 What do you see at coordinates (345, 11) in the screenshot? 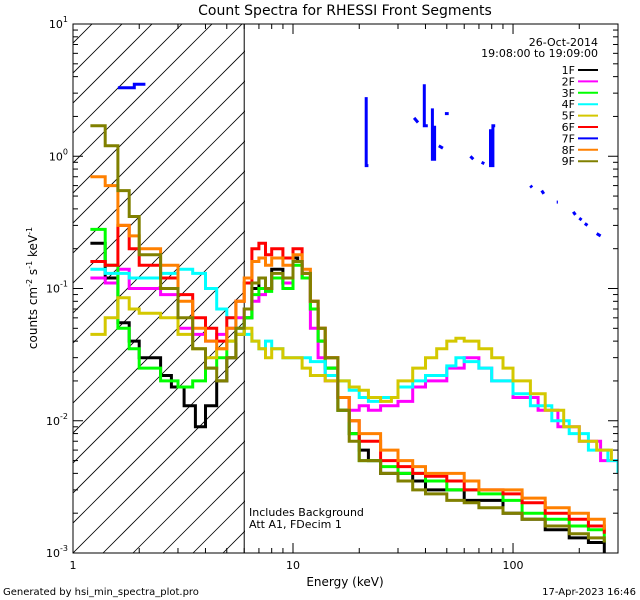
I see `chart-title: Count Spectra for RHESSI Front Segments` at bounding box center [345, 11].